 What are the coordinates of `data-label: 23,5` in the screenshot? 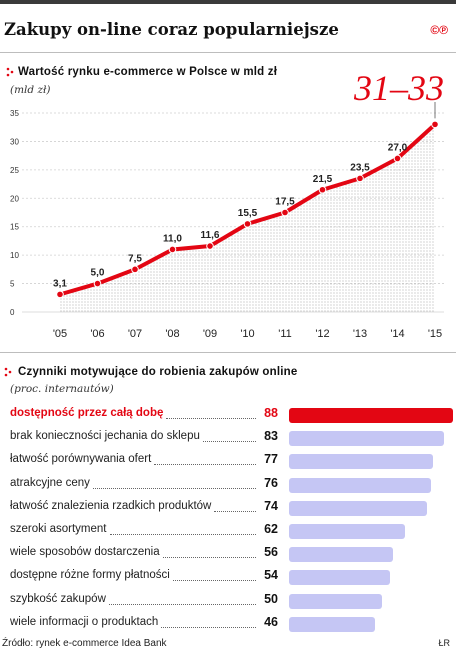 It's located at (360, 167).